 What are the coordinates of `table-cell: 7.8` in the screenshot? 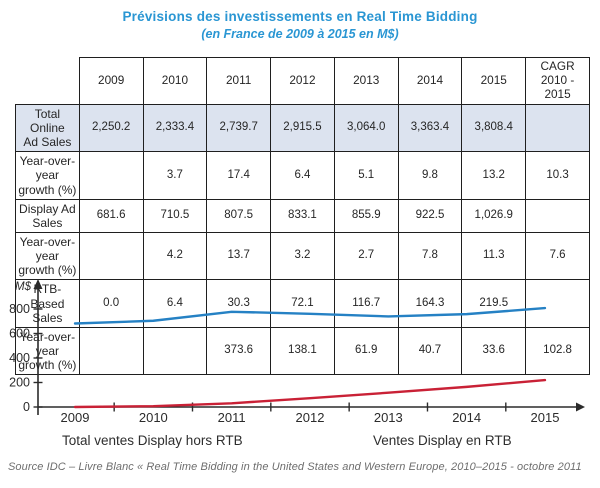 It's located at (430, 256).